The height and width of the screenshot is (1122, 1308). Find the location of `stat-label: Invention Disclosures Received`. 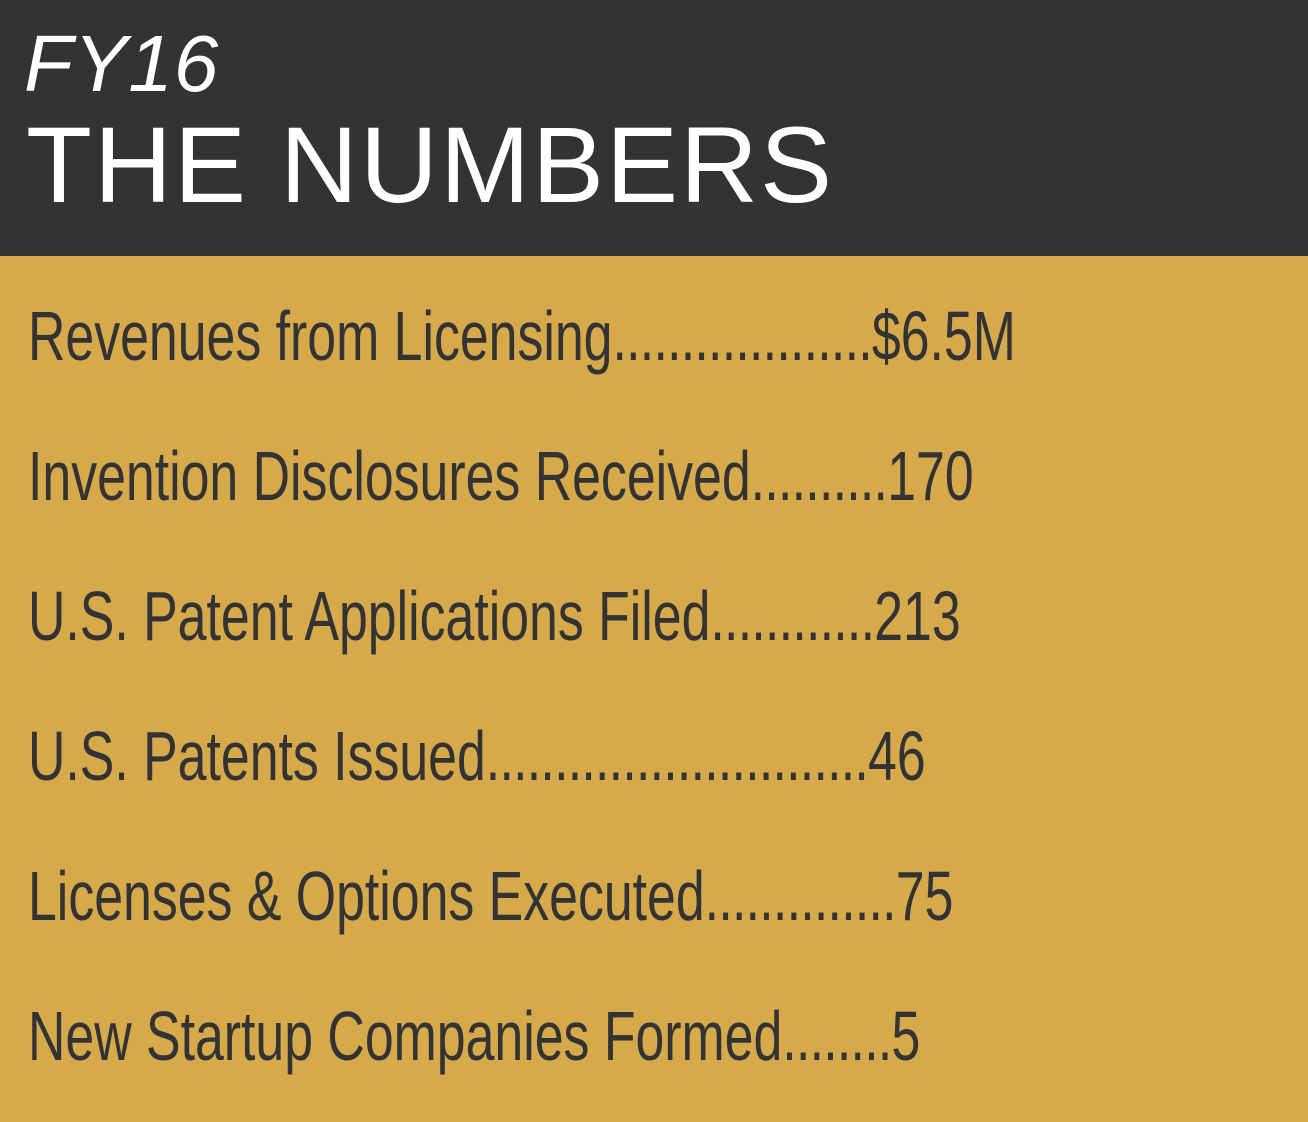

stat-label: Invention Disclosures Received is located at coordinates (389, 476).